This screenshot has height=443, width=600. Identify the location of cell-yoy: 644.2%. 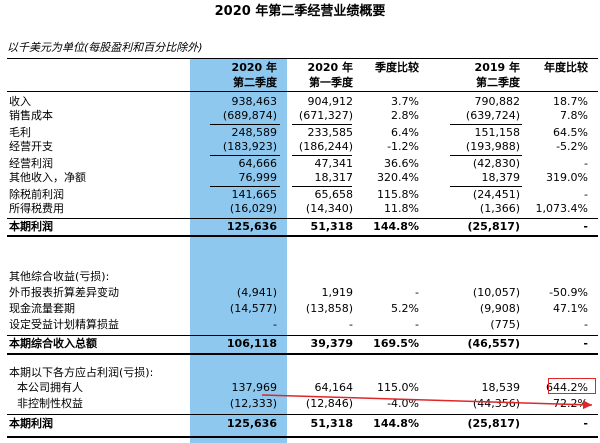
(567, 387).